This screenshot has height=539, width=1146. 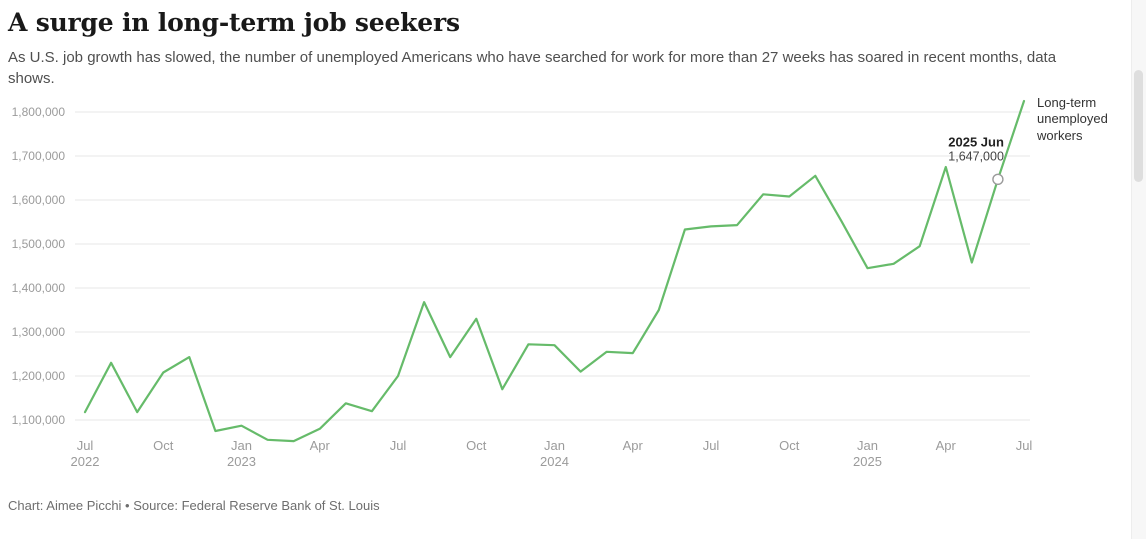 What do you see at coordinates (867, 461) in the screenshot?
I see `x-axis-year-label: 2025` at bounding box center [867, 461].